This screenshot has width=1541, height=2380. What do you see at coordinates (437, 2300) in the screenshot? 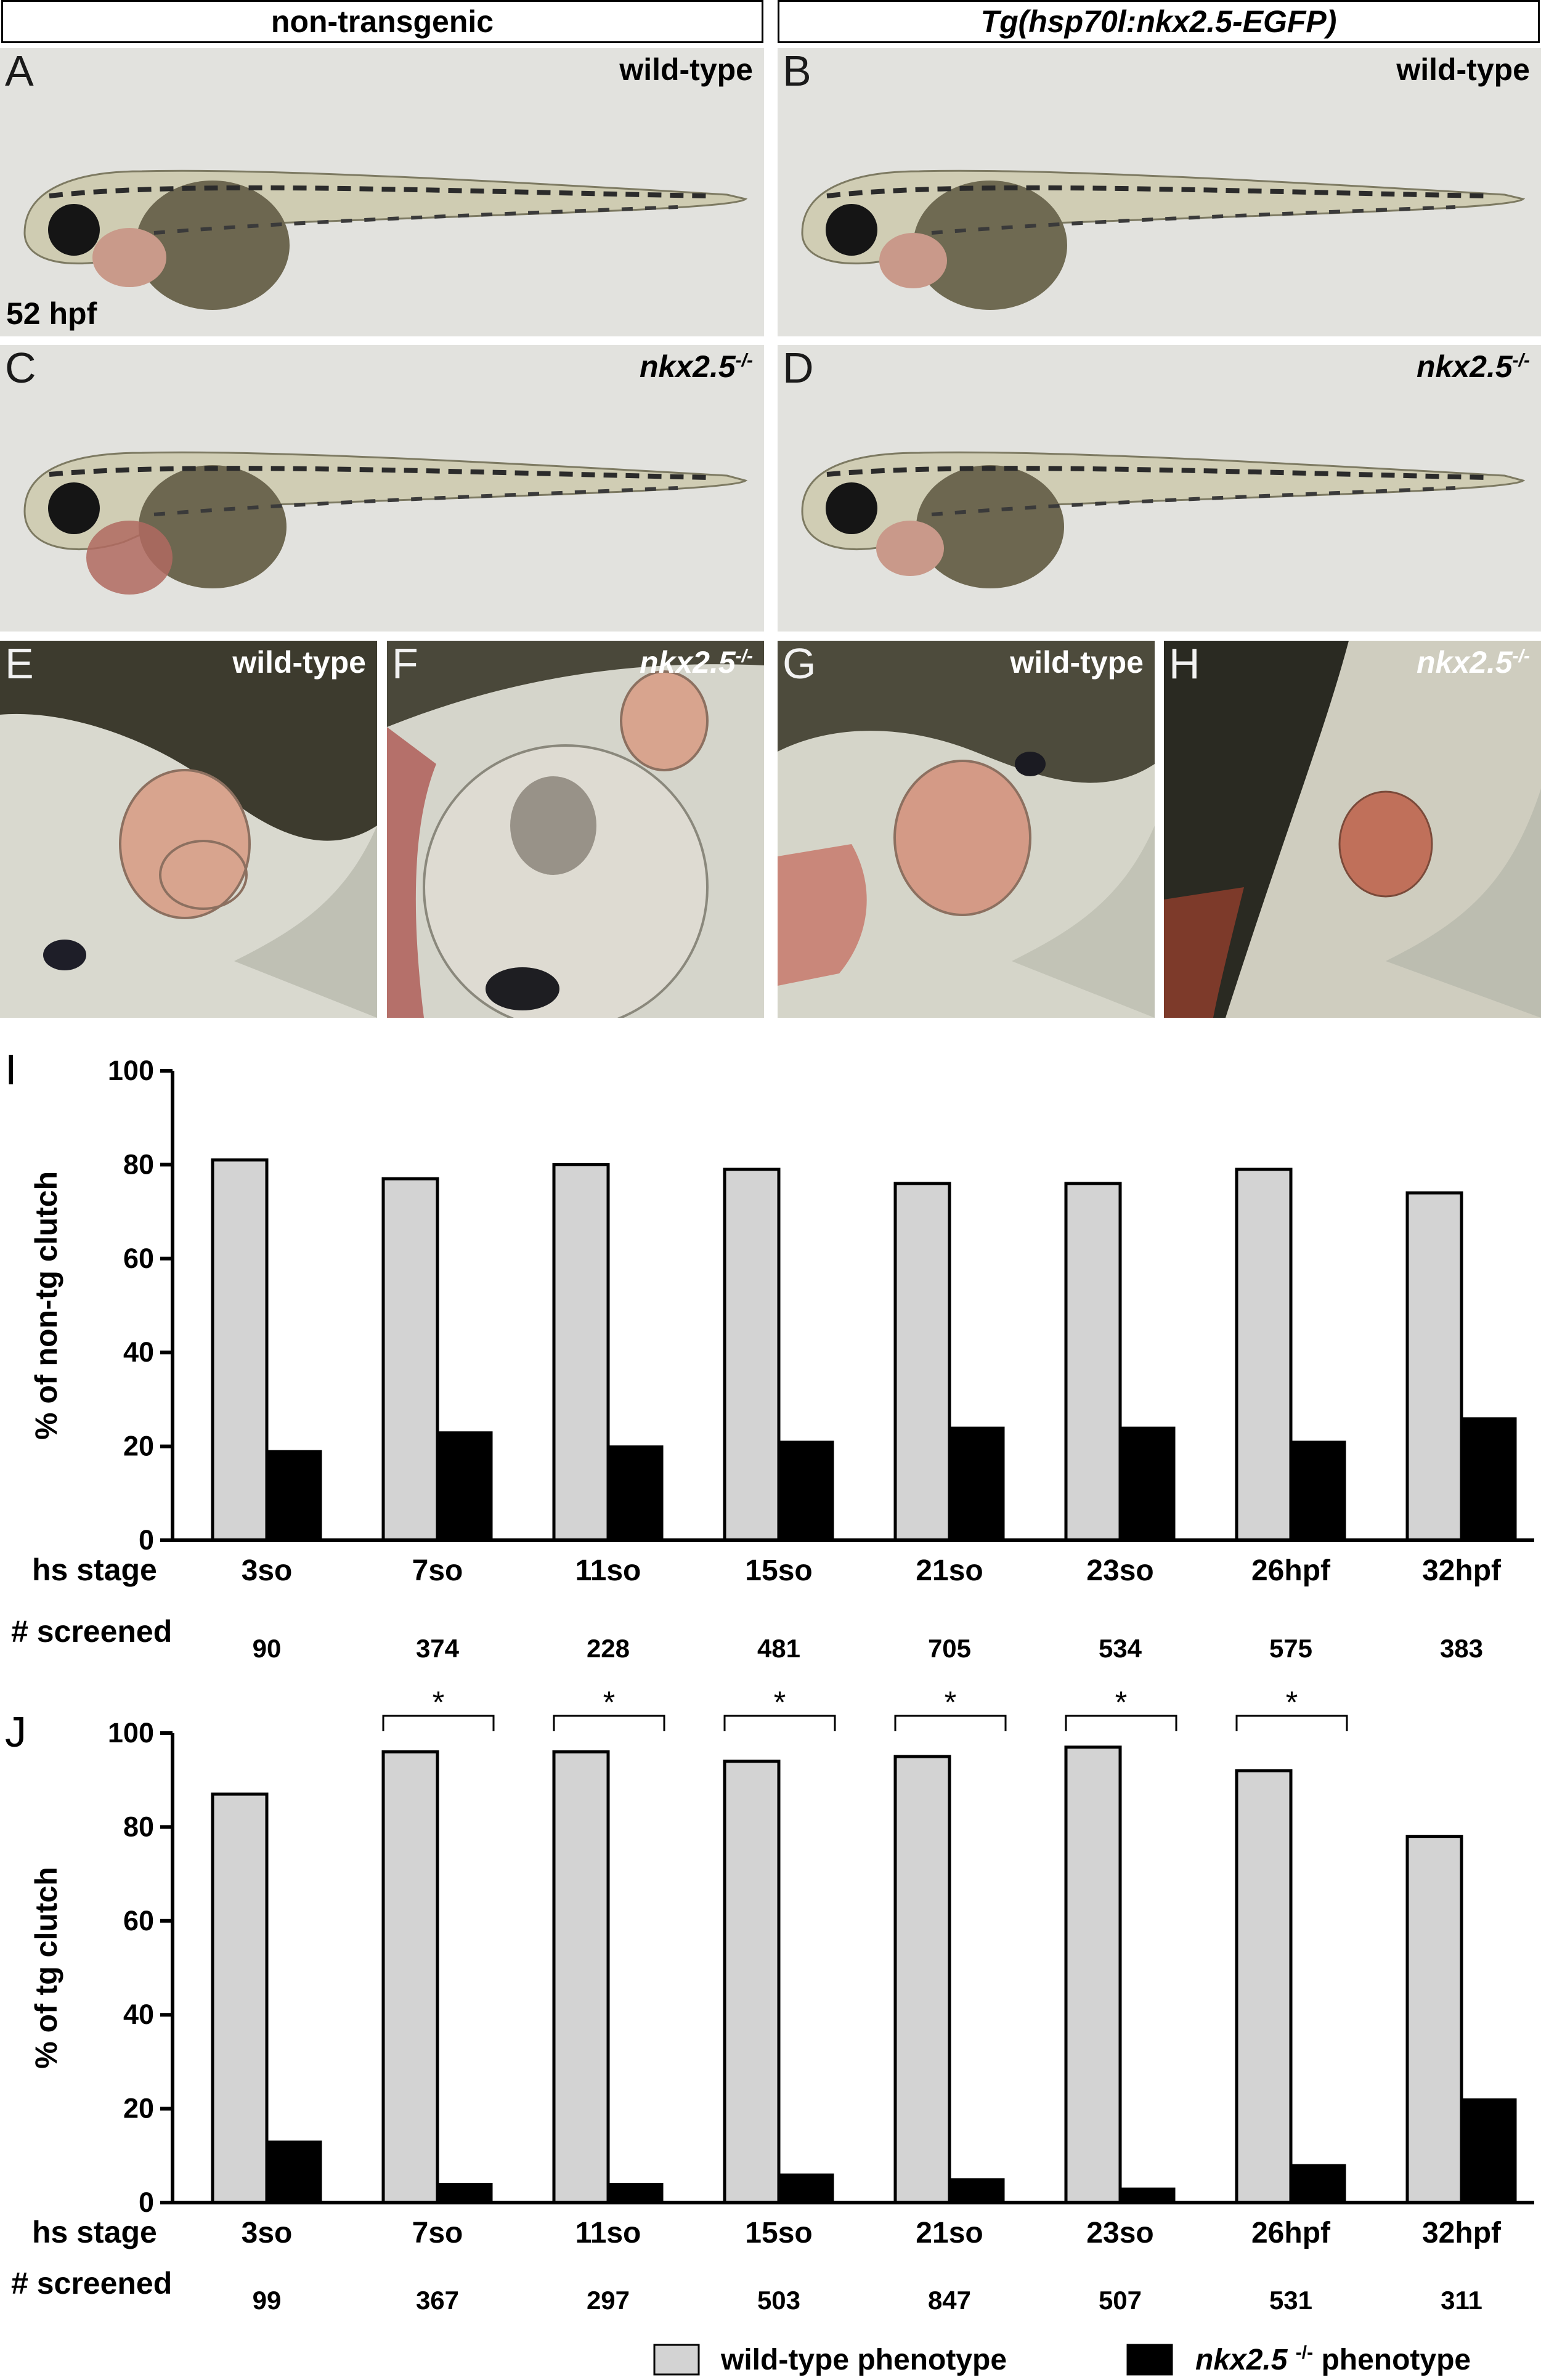
I see `screened-count: 367` at bounding box center [437, 2300].